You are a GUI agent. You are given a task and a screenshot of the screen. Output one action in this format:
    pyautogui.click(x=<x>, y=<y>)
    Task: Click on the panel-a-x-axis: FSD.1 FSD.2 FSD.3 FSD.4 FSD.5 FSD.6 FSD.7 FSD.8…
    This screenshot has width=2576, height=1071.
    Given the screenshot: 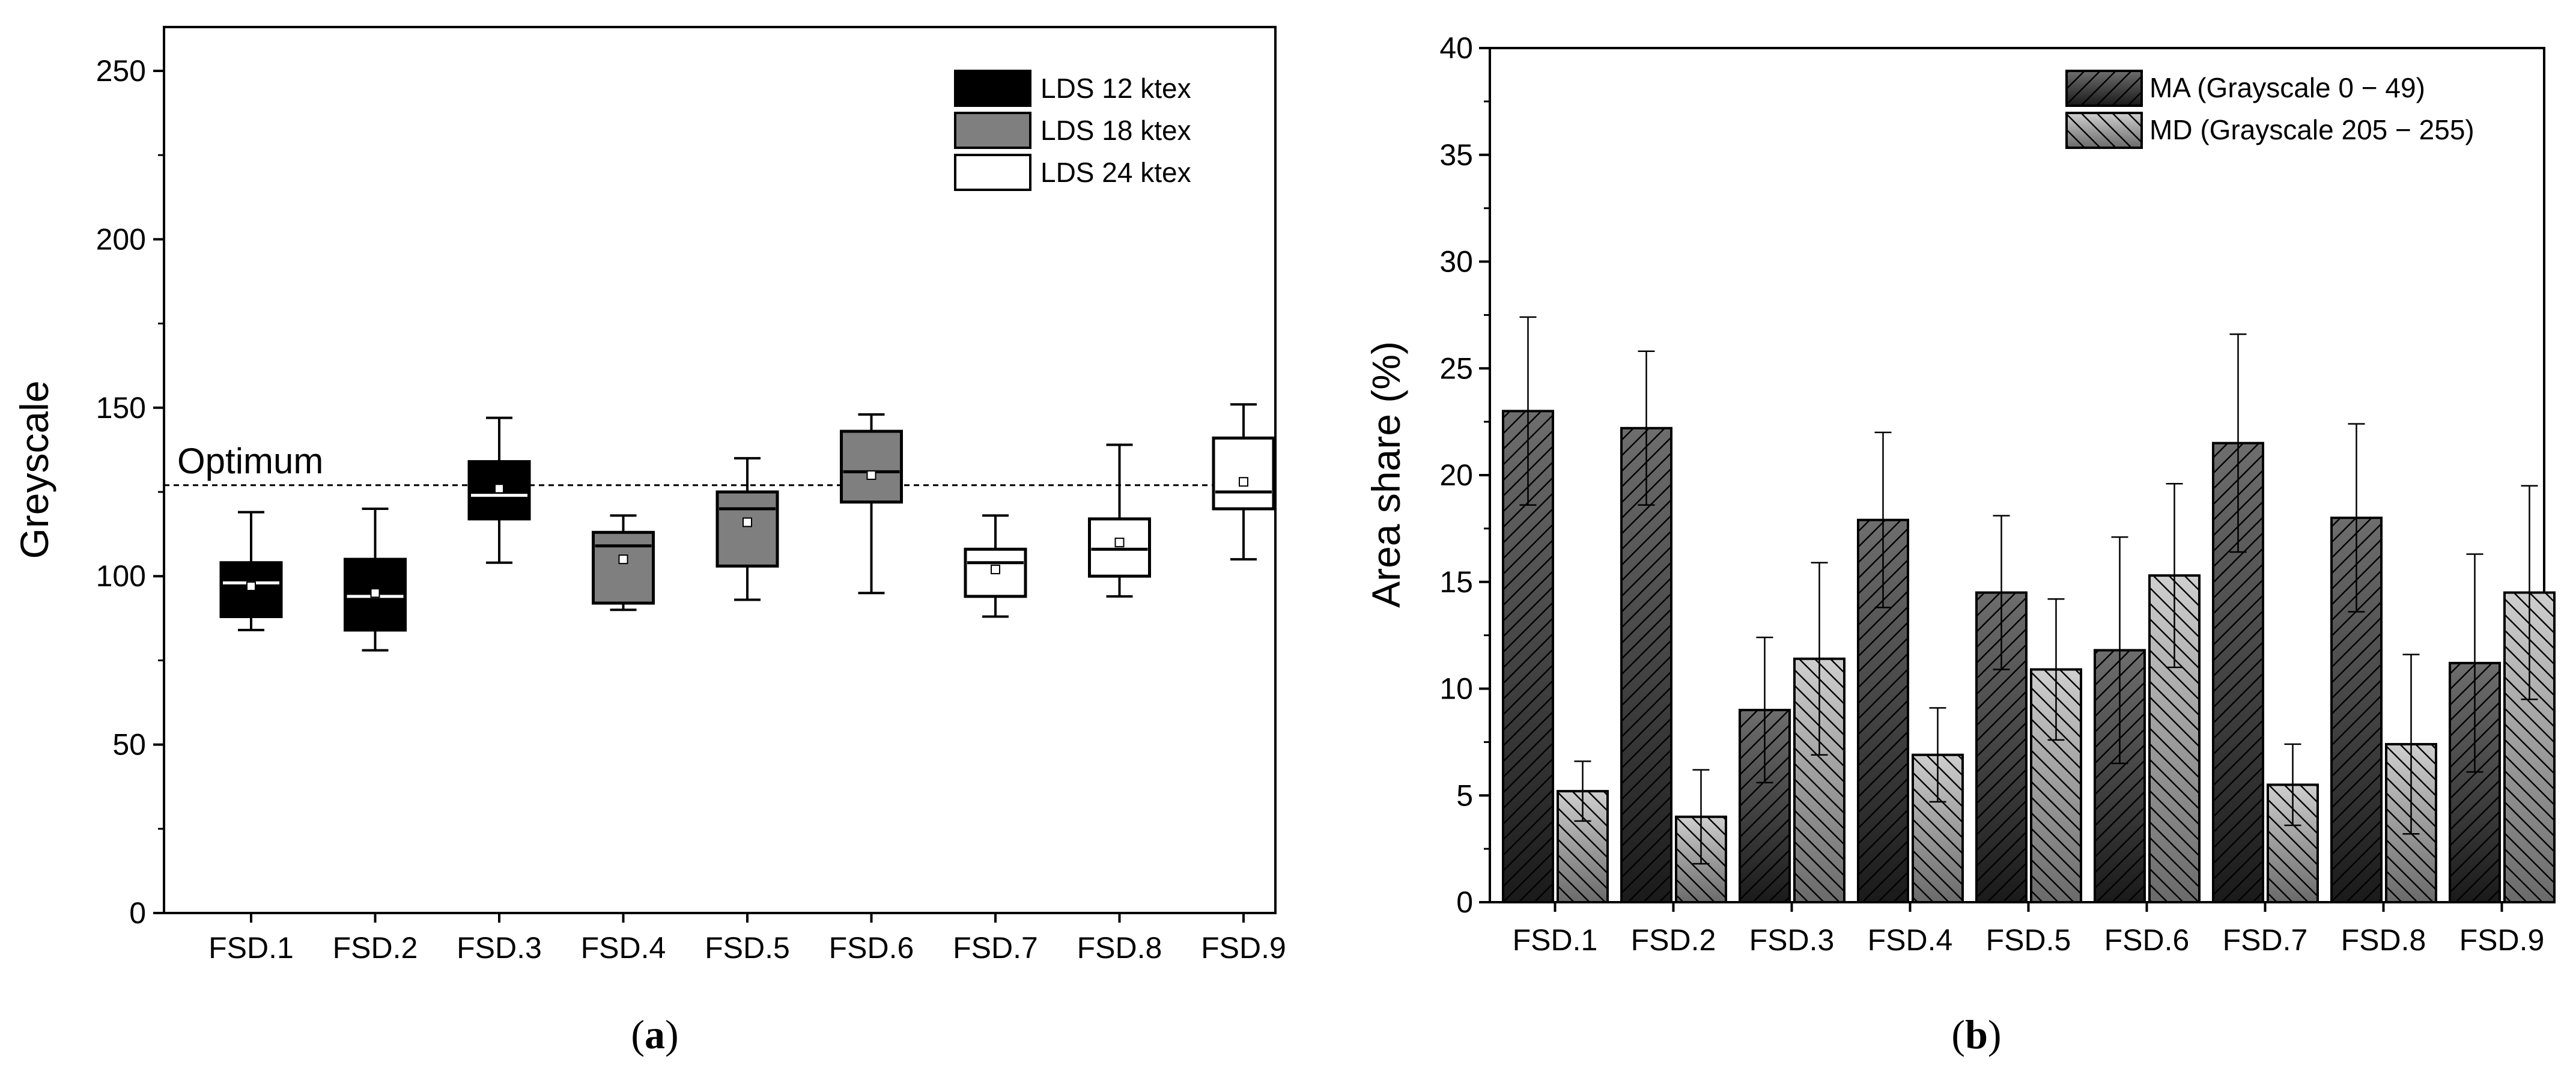 What is the action you would take?
    pyautogui.click(x=747, y=939)
    